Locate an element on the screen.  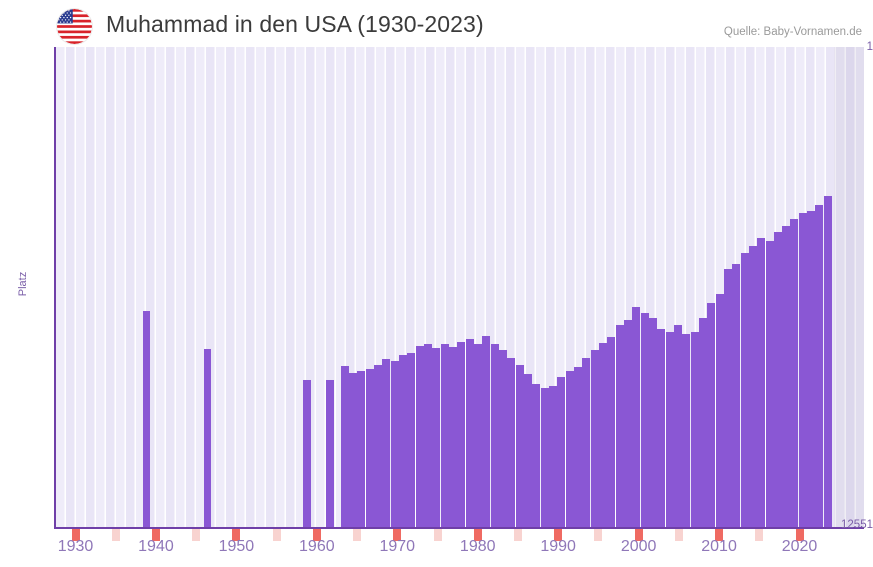
x-axis-tick-label: 1990 is located at coordinates (558, 546).